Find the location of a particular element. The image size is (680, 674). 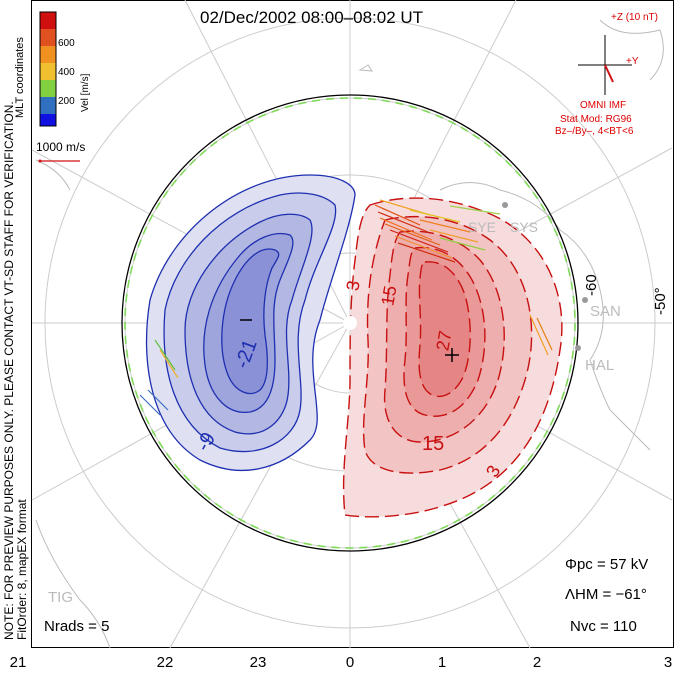

station-tig: TIG is located at coordinates (60, 597).